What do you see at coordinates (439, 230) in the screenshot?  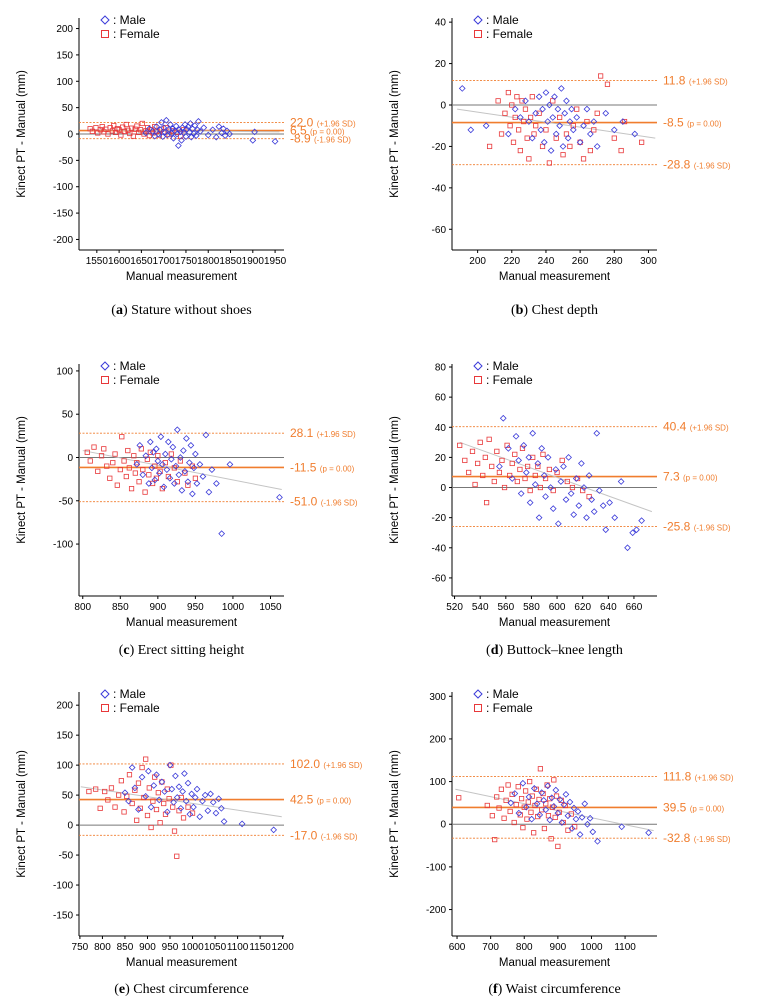 I see `y-tick-label: -60` at bounding box center [439, 230].